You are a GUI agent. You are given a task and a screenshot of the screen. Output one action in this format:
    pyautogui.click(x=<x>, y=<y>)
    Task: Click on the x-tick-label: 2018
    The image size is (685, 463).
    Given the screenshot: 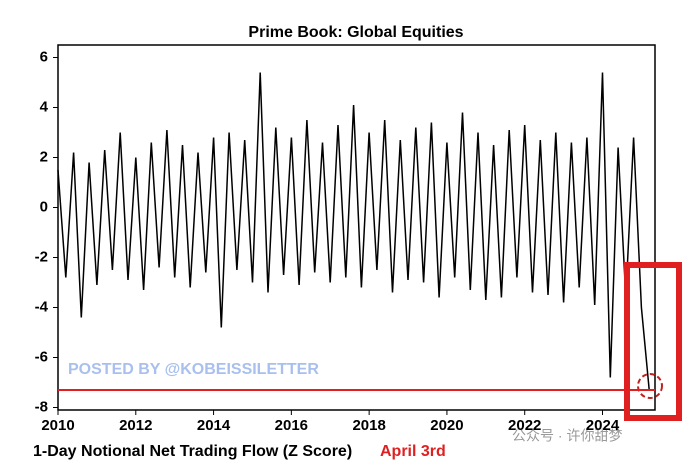 What is the action you would take?
    pyautogui.click(x=368, y=425)
    